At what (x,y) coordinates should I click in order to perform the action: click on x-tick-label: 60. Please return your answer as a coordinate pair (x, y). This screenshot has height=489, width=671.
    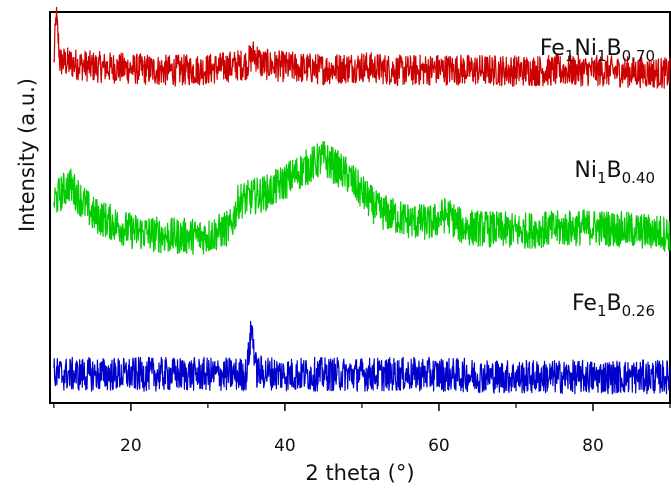
    Looking at the image, I should click on (439, 446).